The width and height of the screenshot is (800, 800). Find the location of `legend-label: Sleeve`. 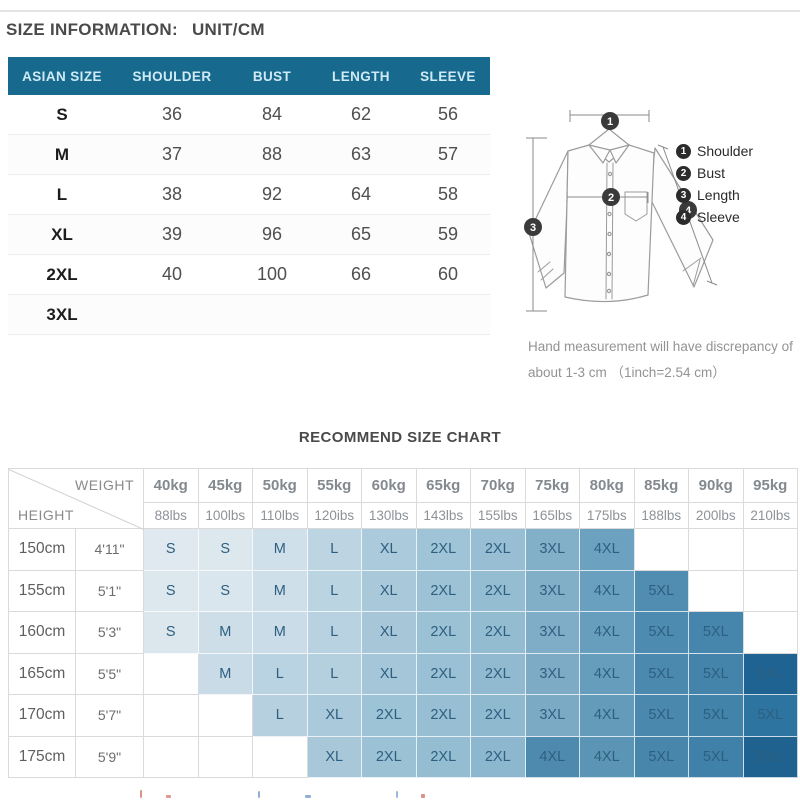

legend-label: Sleeve is located at coordinates (718, 217).